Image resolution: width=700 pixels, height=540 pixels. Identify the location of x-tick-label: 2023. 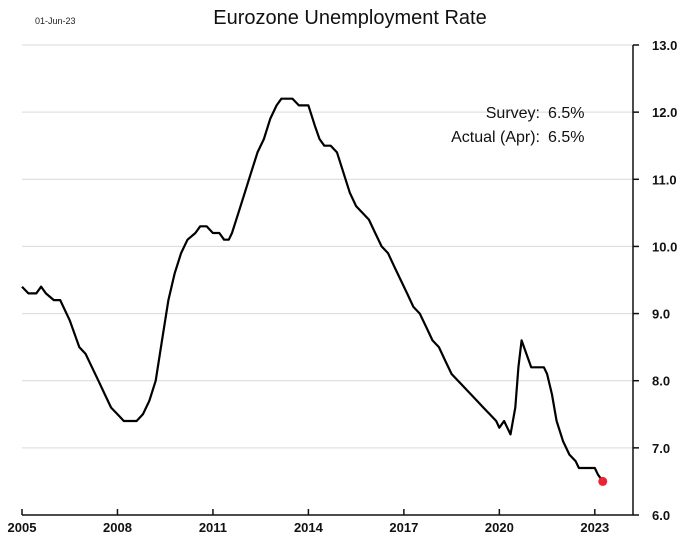
(594, 527).